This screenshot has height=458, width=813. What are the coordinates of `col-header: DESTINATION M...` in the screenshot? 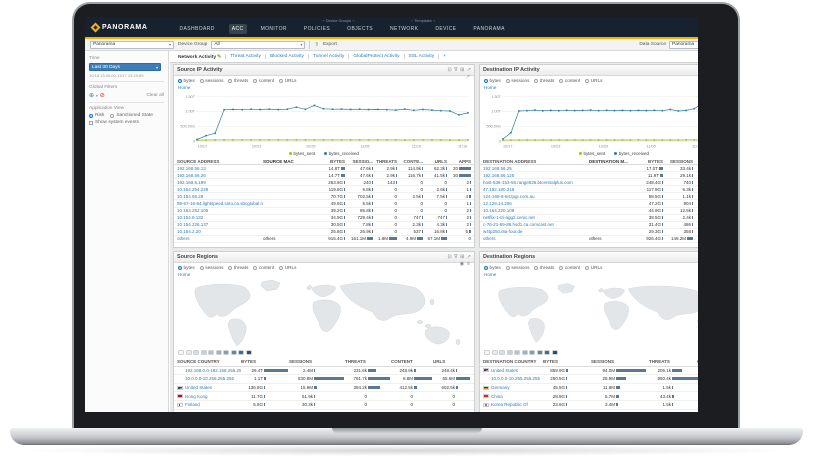 It's located at (608, 161).